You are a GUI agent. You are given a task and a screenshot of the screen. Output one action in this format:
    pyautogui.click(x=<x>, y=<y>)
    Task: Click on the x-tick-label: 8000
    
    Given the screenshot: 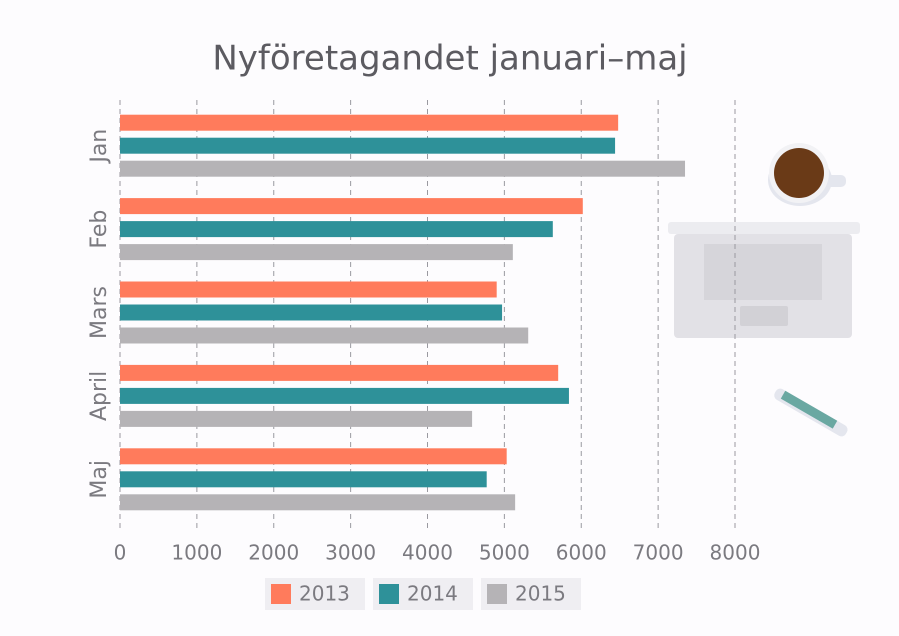 What is the action you would take?
    pyautogui.click(x=735, y=553)
    